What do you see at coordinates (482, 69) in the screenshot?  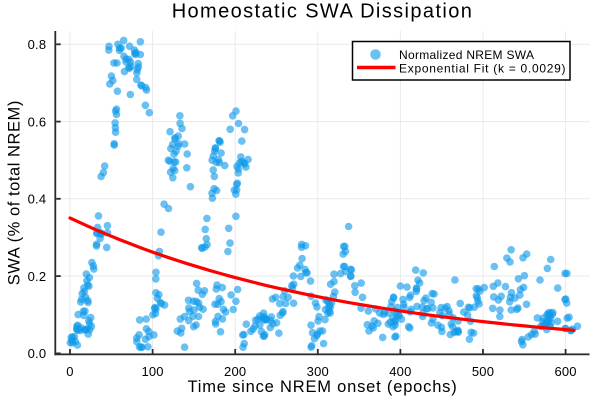 I see `svg-text: Exponential Fit (k = 0.0029)` at bounding box center [482, 69].